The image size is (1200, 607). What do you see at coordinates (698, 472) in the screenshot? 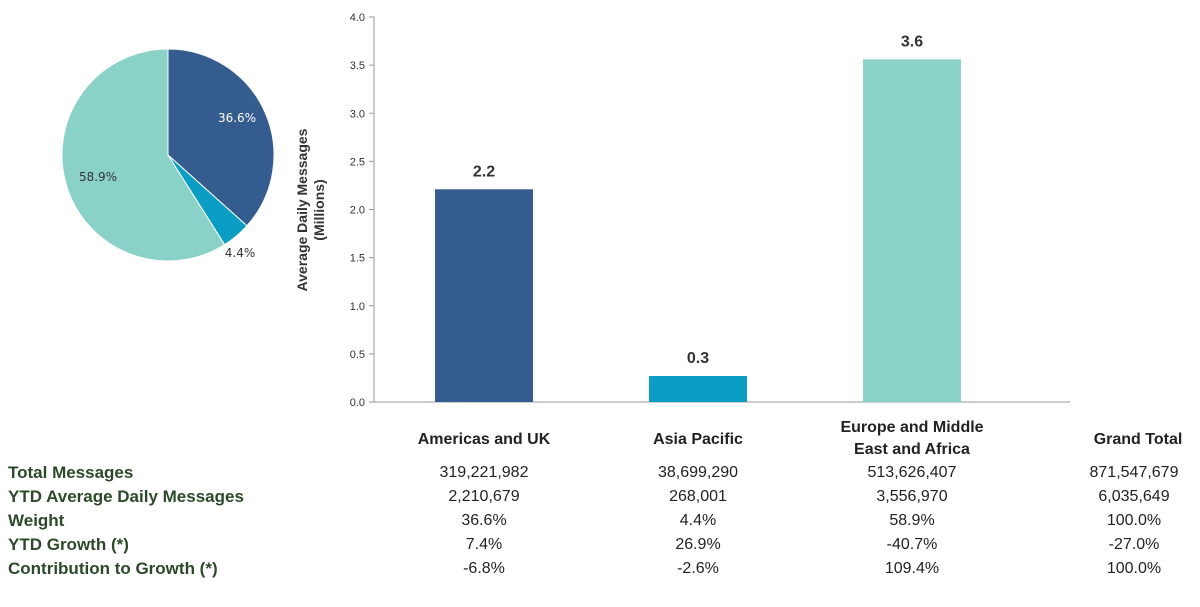
I see `table-cell: 38,699,290` at bounding box center [698, 472].